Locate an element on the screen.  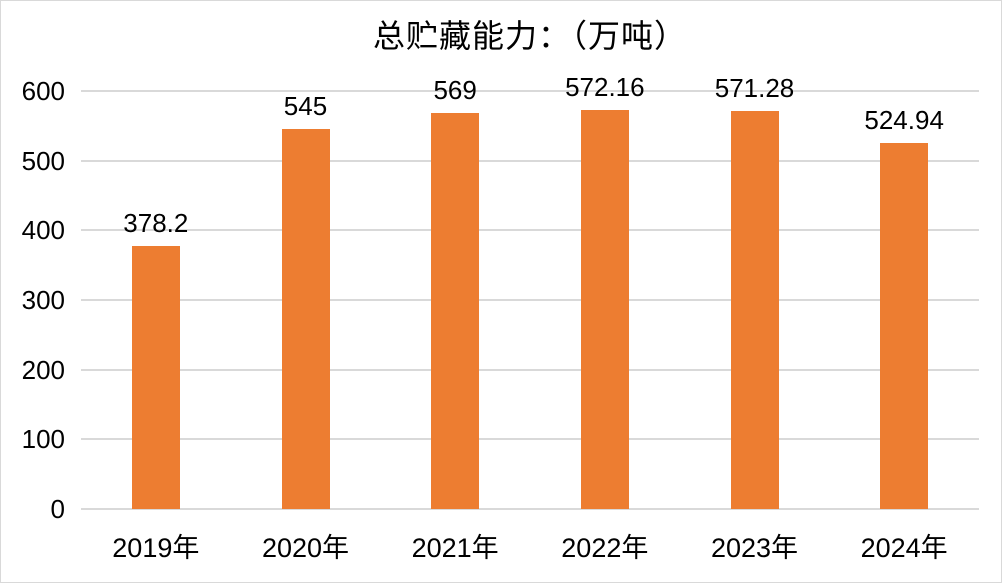
y-tick-label: 600 is located at coordinates (43, 91).